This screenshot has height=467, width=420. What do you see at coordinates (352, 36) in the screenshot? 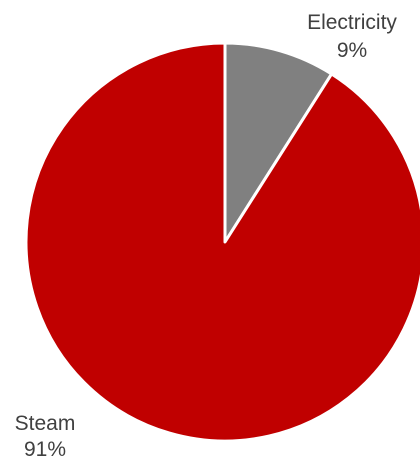
I see `slice-label-electricity: Electricity 9%` at bounding box center [352, 36].